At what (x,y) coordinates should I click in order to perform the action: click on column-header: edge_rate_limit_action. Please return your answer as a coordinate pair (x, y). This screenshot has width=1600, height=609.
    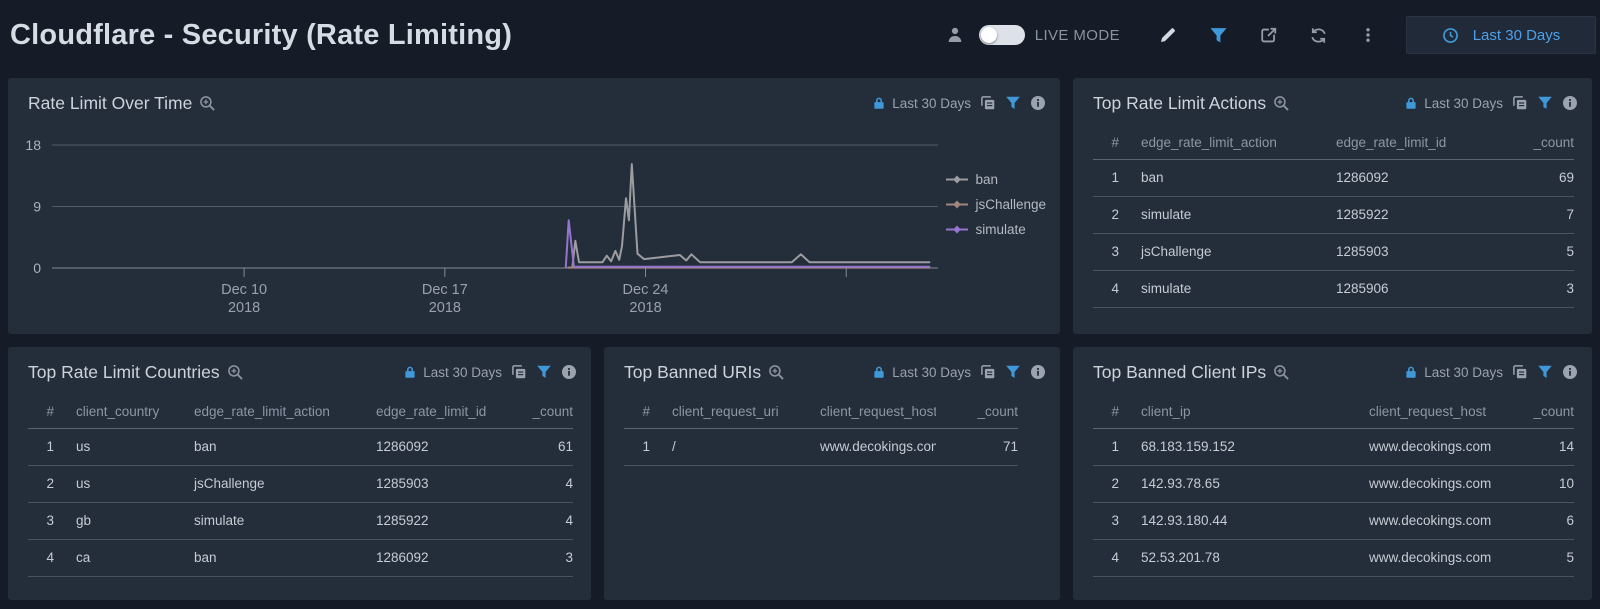
    Looking at the image, I should click on (1216, 143).